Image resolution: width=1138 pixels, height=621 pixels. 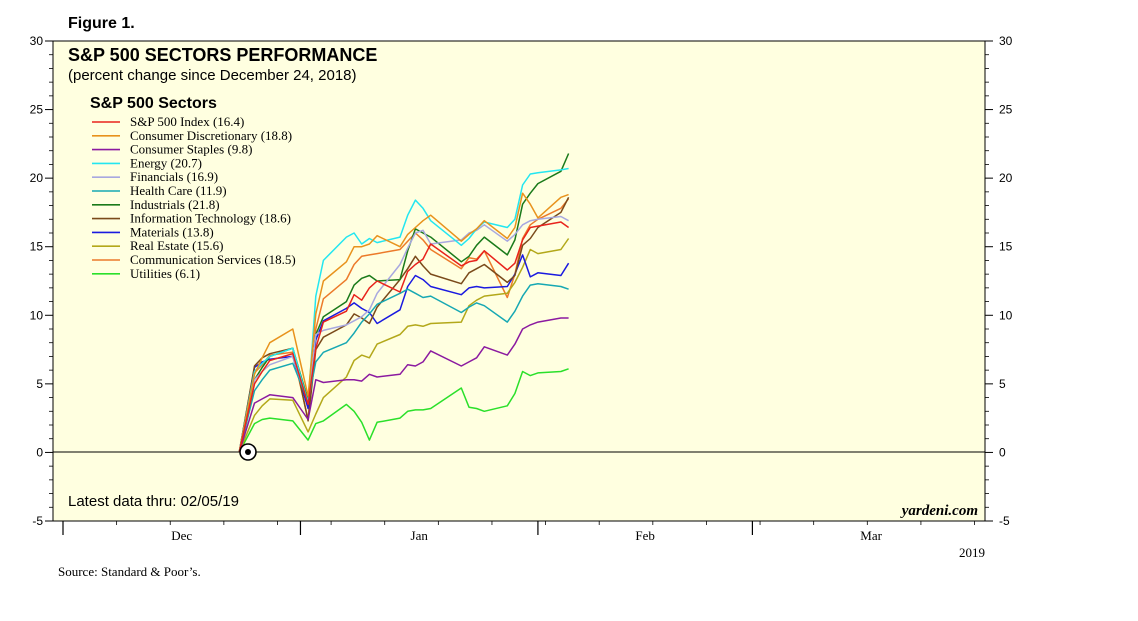 What do you see at coordinates (210, 218) in the screenshot?
I see `legend-label: Information Technology (18.6)` at bounding box center [210, 218].